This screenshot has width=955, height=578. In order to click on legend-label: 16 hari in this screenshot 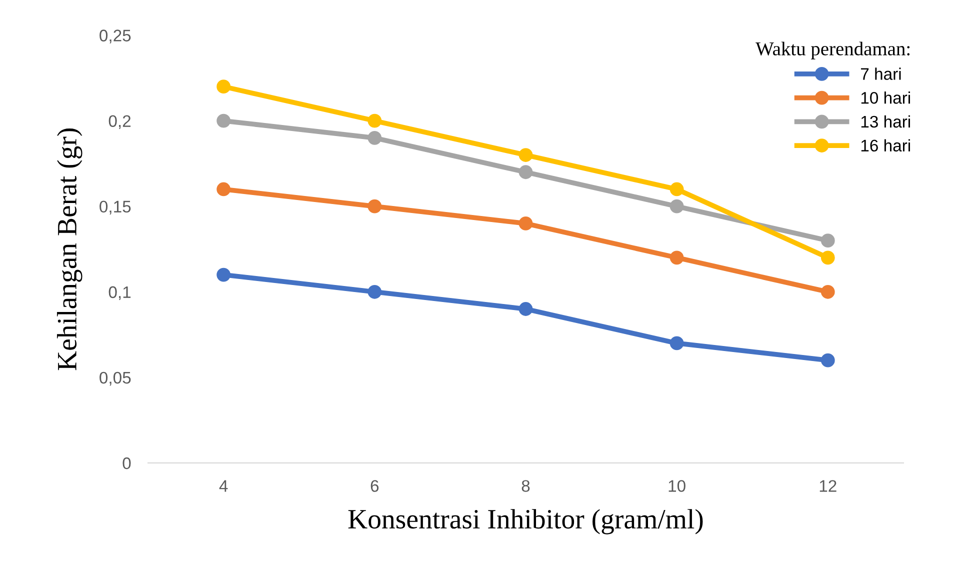, I will do `click(885, 145)`.